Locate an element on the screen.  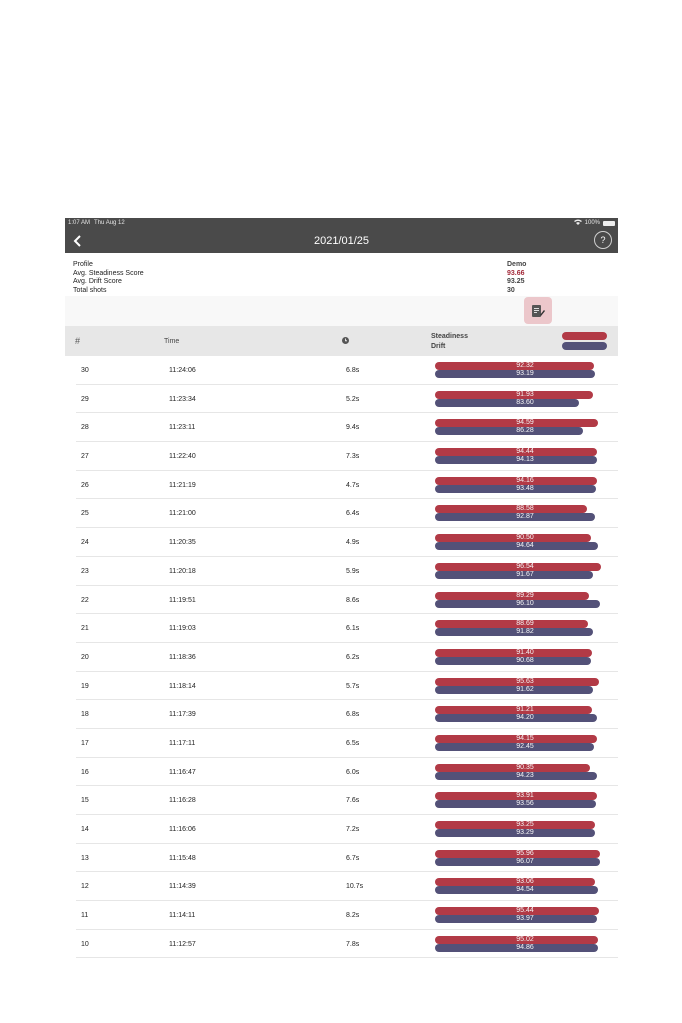
steadiness-value: 91.40 is located at coordinates (525, 652).